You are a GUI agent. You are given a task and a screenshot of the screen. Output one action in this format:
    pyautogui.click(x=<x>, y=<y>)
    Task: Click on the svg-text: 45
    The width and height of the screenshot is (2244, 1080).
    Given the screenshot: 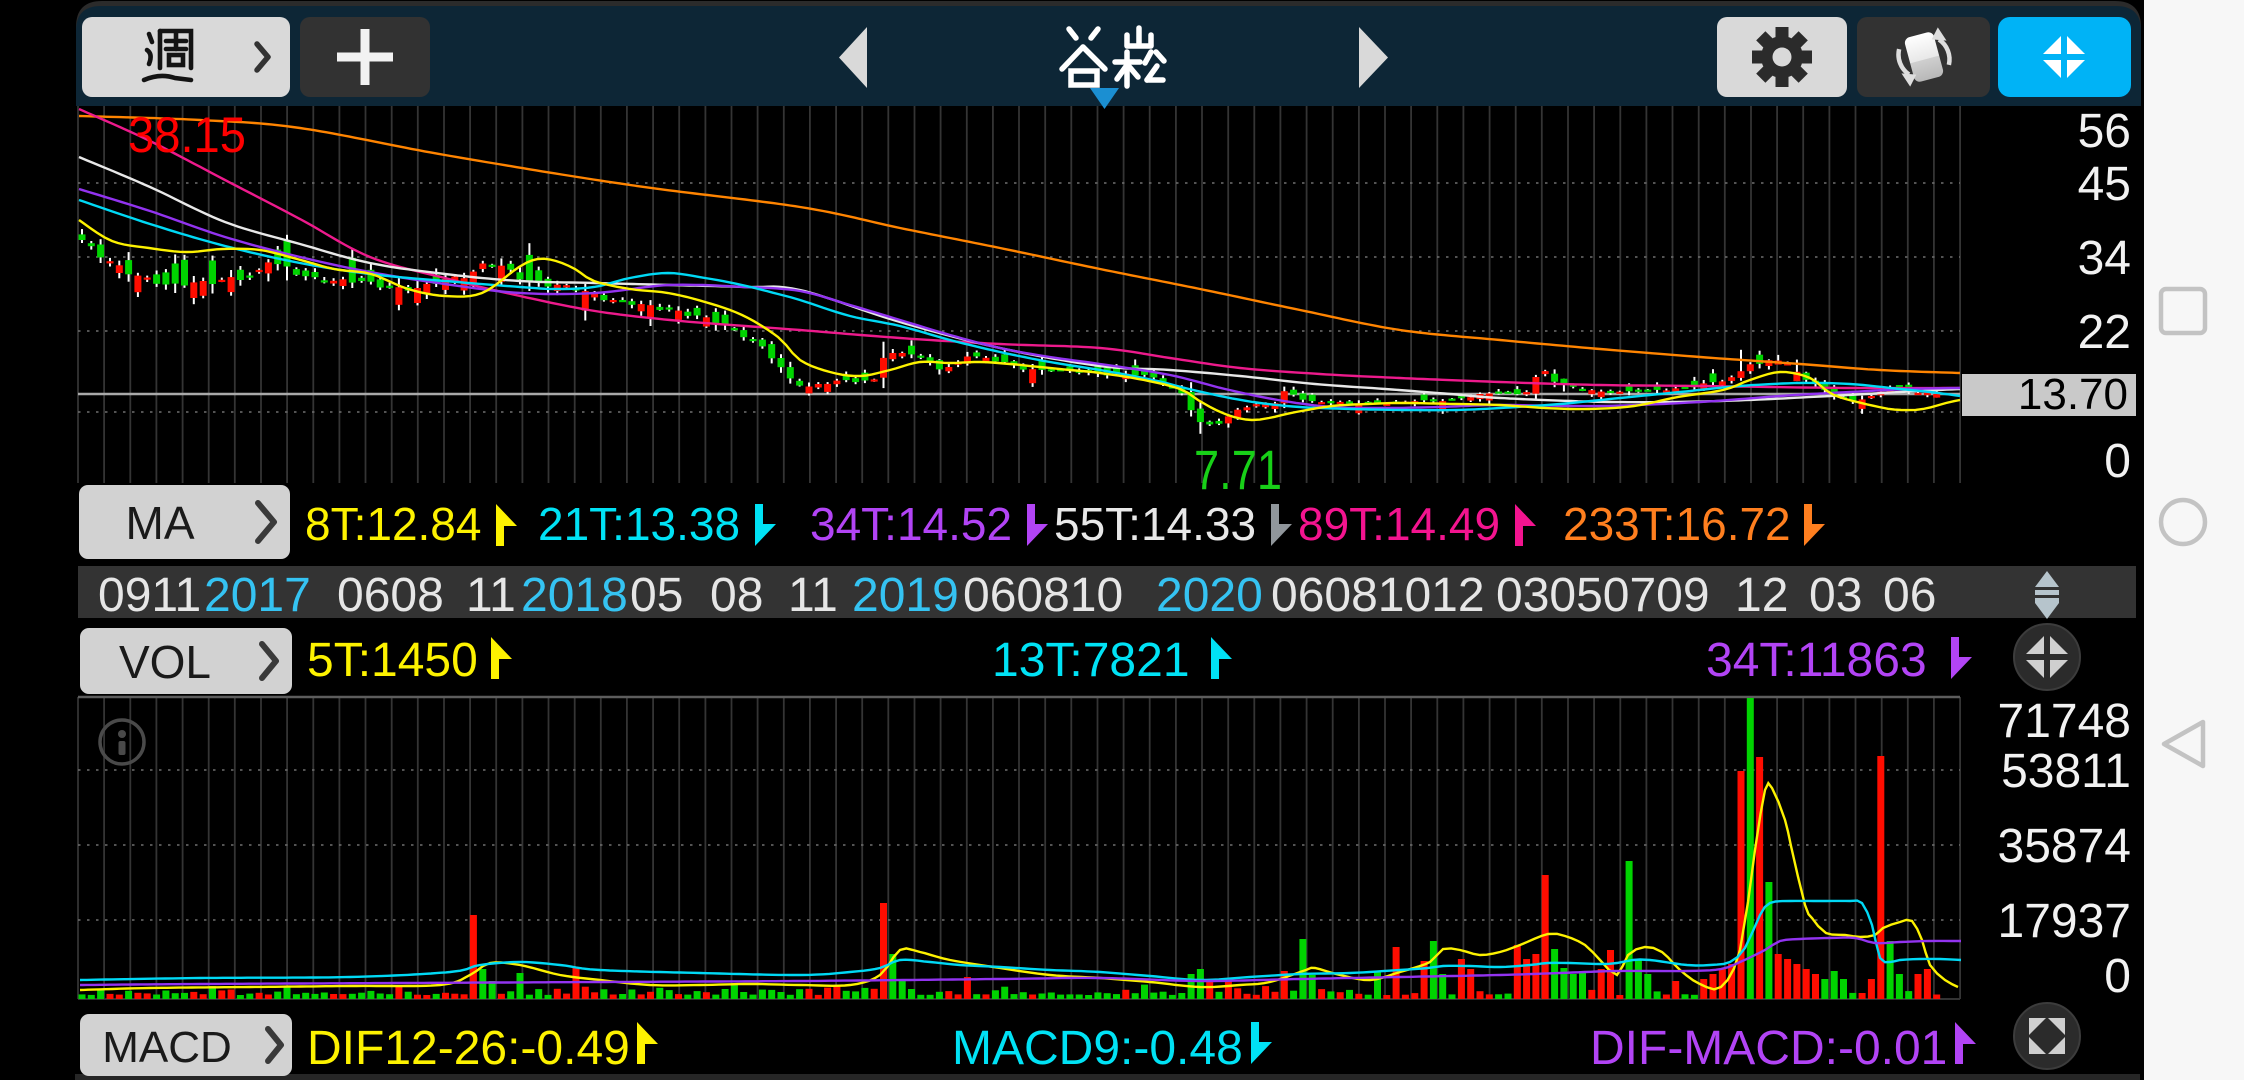 What is the action you would take?
    pyautogui.click(x=2104, y=184)
    